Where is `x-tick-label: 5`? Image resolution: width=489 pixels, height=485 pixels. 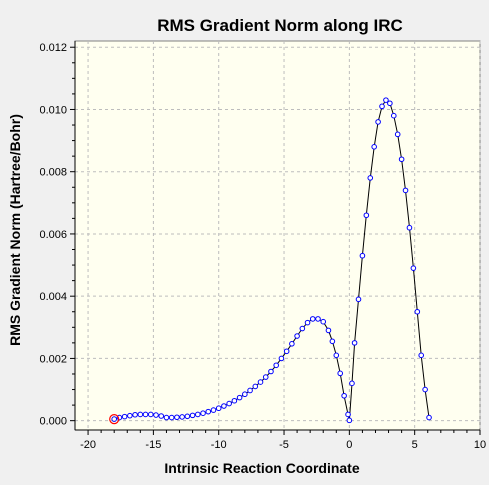
x-tick-label: 5 is located at coordinates (415, 445).